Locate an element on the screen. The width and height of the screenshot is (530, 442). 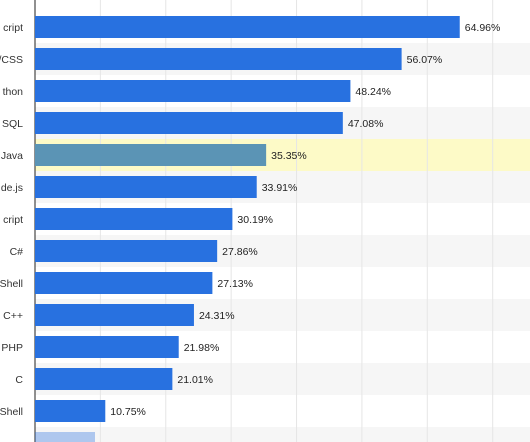
value-label: 48.24% is located at coordinates (373, 92).